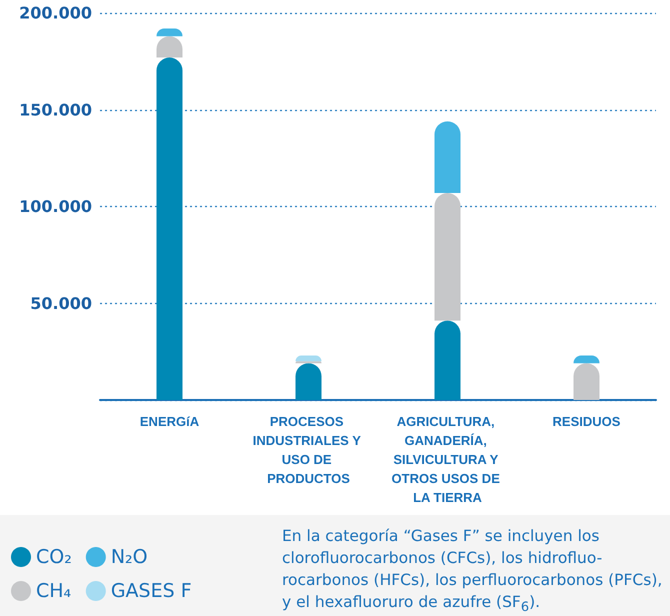 Image resolution: width=670 pixels, height=616 pixels. Describe the element at coordinates (54, 591) in the screenshot. I see `legend-label: CH₄` at that location.